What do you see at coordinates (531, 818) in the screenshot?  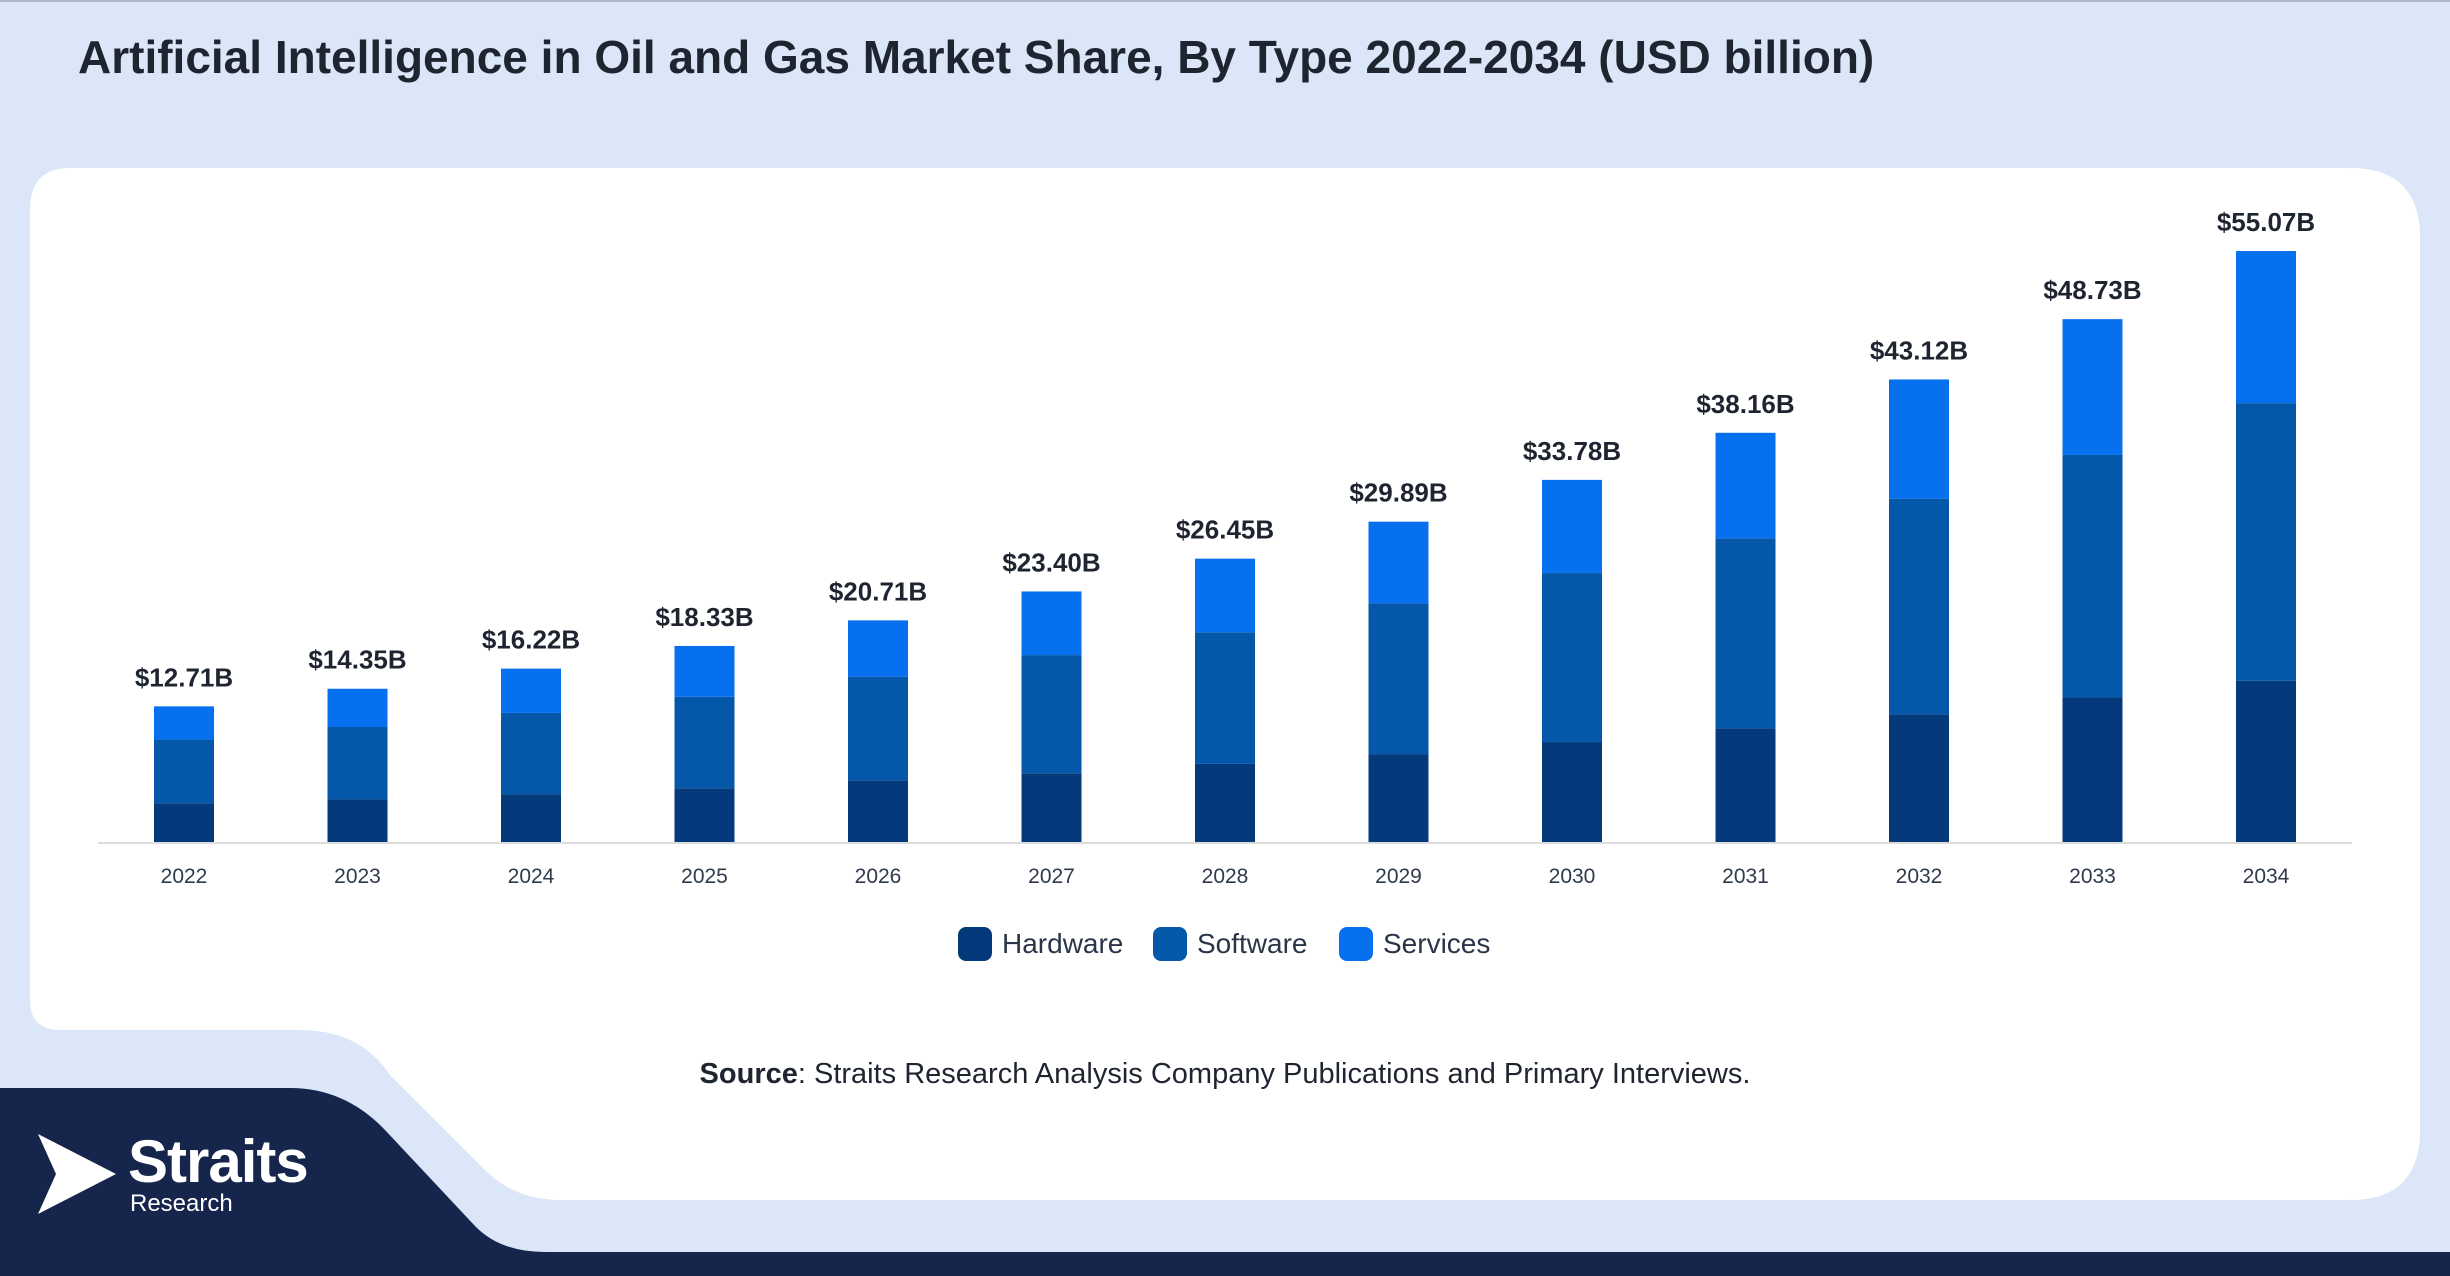 I see `bar-hardware-2024` at bounding box center [531, 818].